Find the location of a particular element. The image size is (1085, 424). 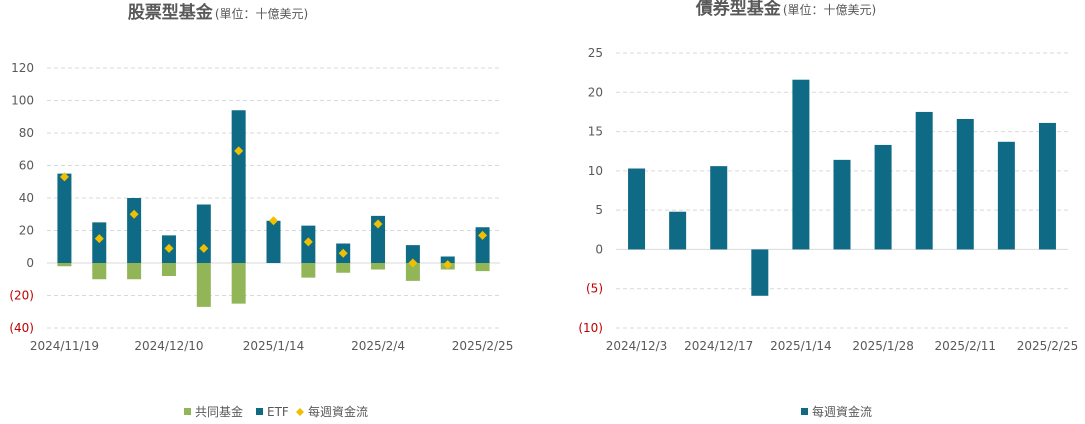

equity-legend: 共同基金 ETF 每週資金流 is located at coordinates (276, 411).